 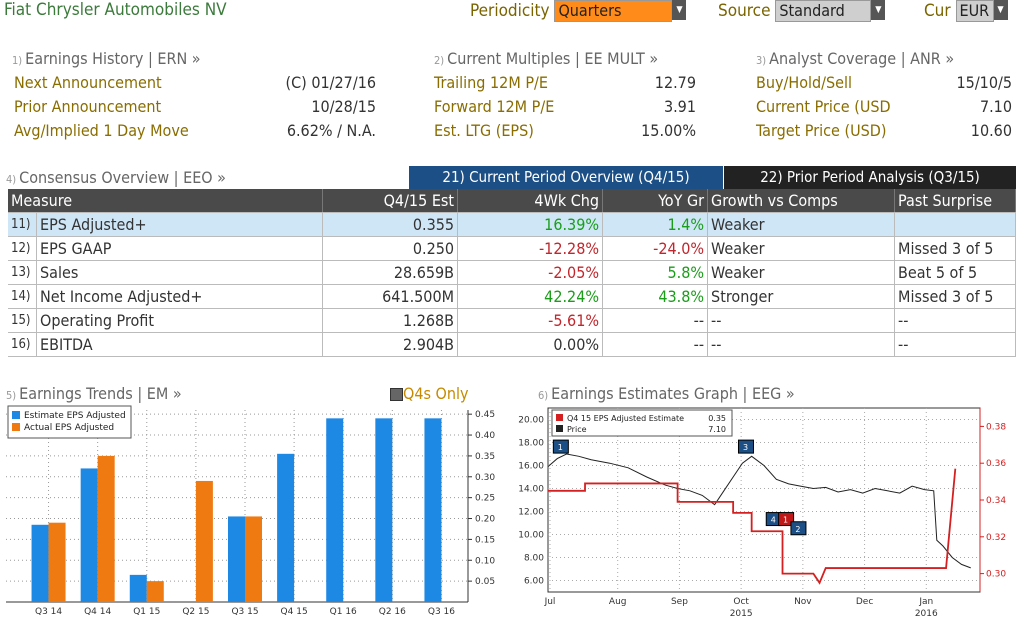 I want to click on row-value: (C) 01/27/16, so click(x=331, y=82).